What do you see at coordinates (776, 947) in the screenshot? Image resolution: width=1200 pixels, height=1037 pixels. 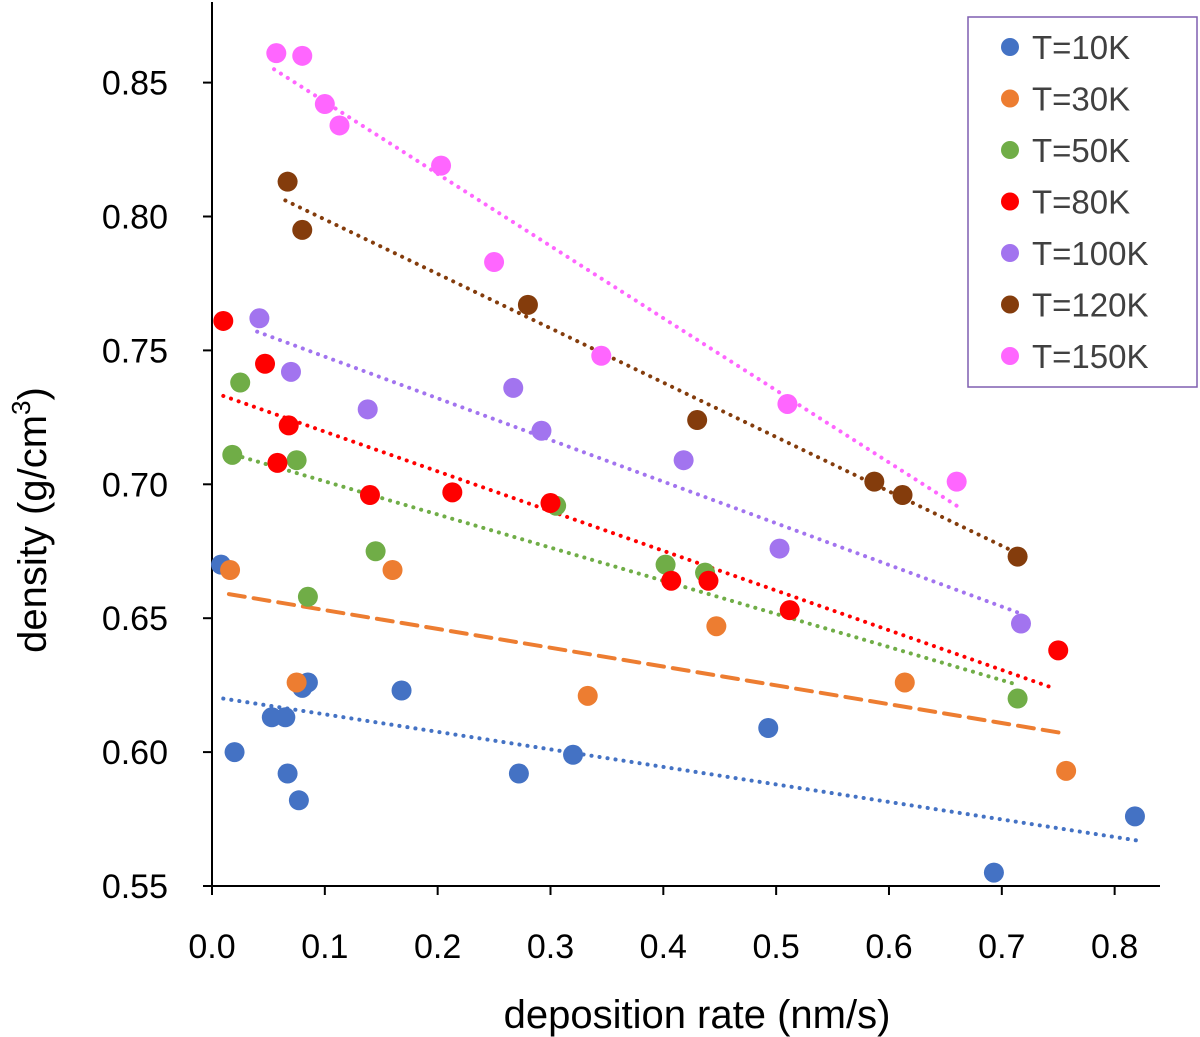 I see `x-tick-label: 0.5` at bounding box center [776, 947].